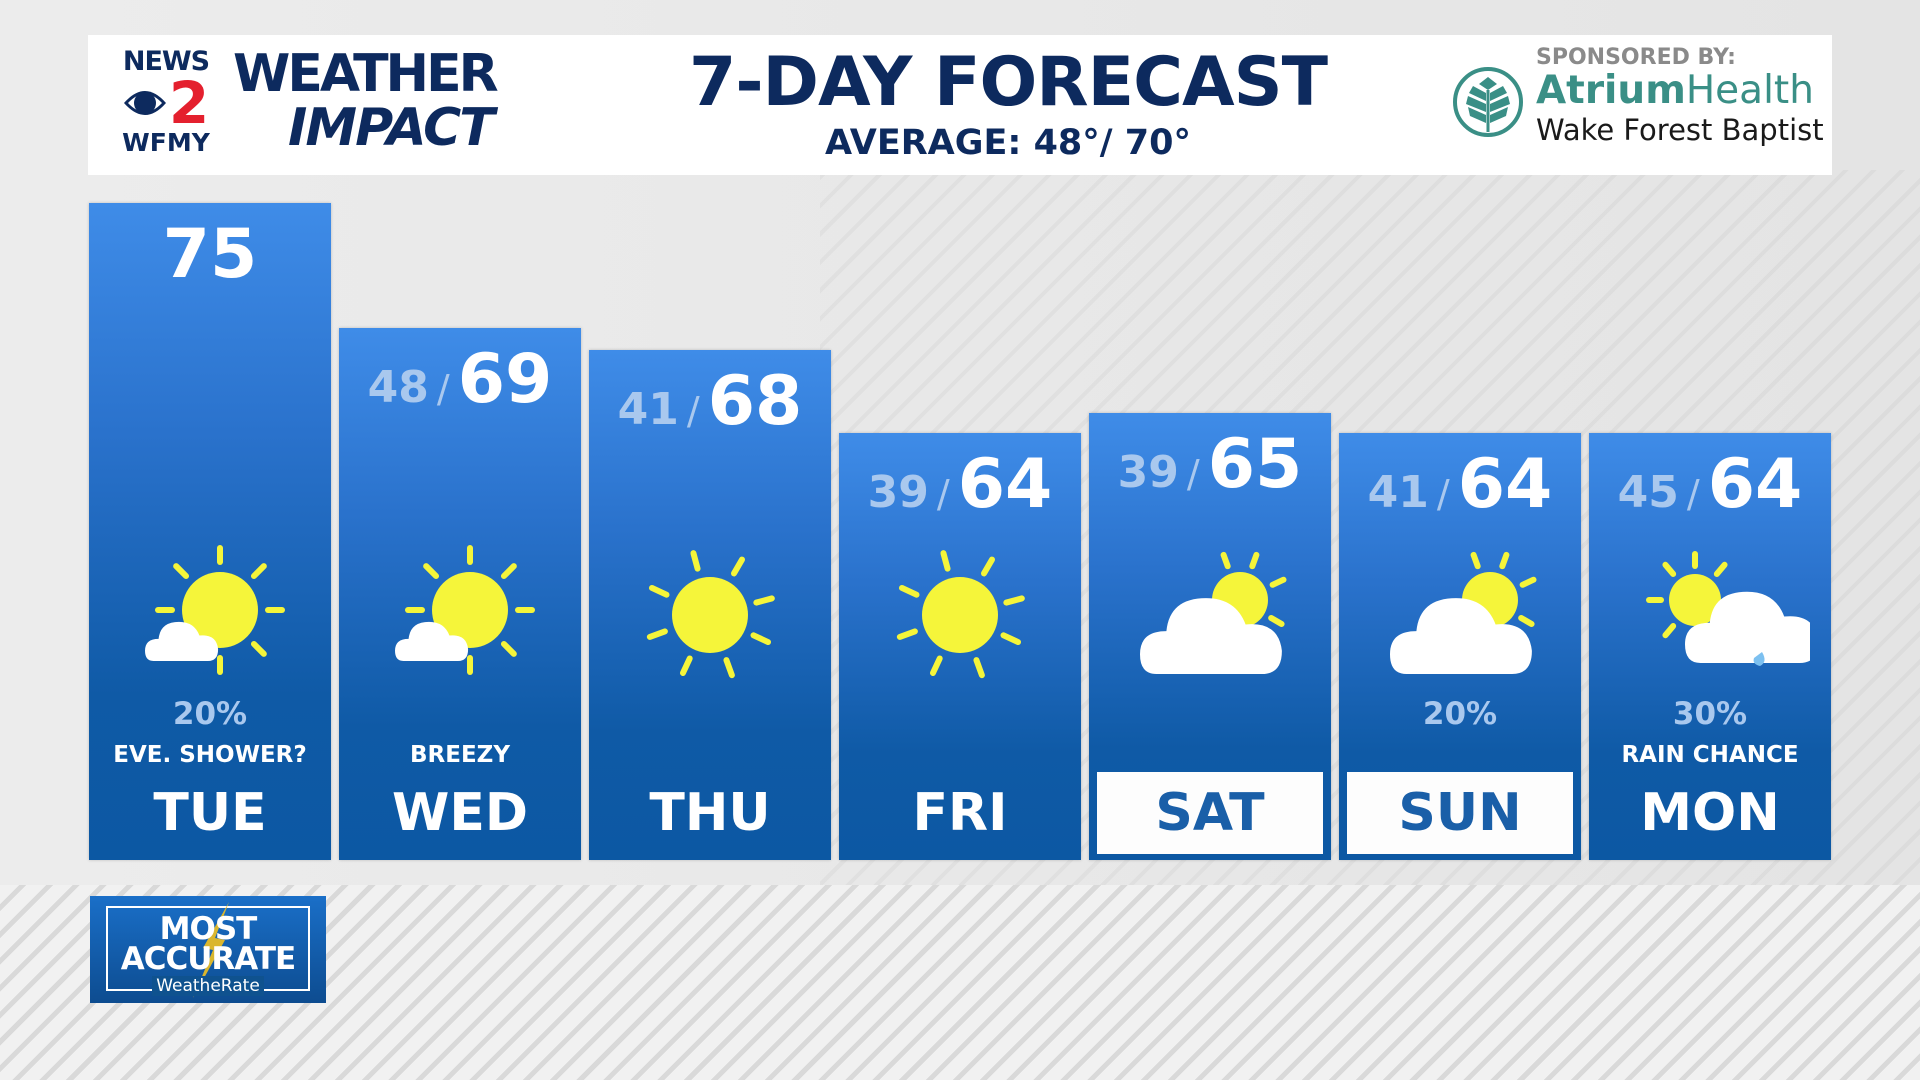  Describe the element at coordinates (1710, 714) in the screenshot. I see `precip-chance: 30%` at that location.